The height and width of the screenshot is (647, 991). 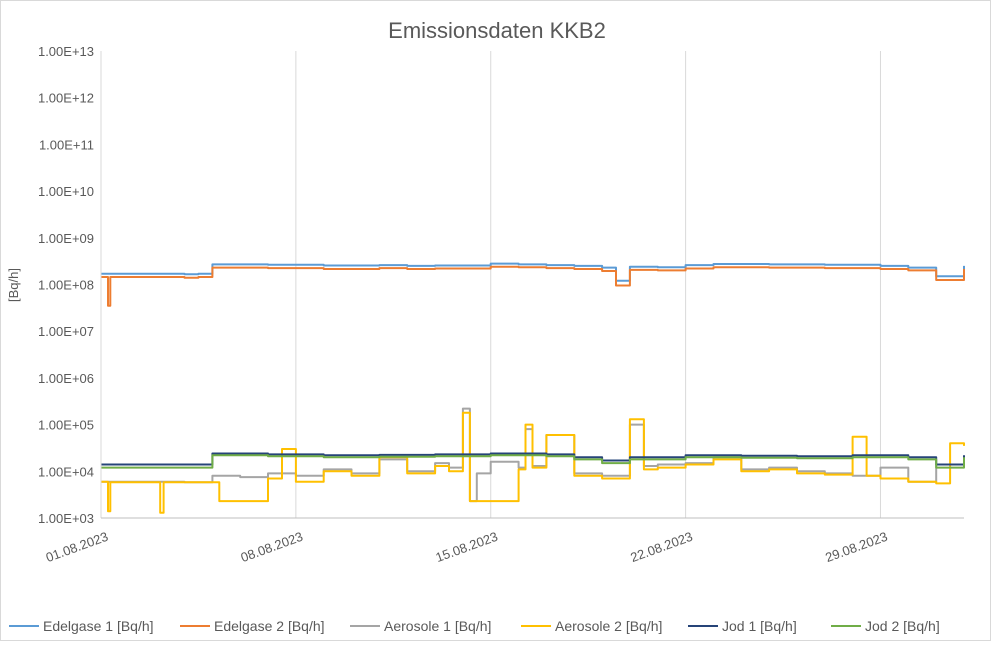 What do you see at coordinates (66, 238) in the screenshot?
I see `y-tick-label: 1.00E+09` at bounding box center [66, 238].